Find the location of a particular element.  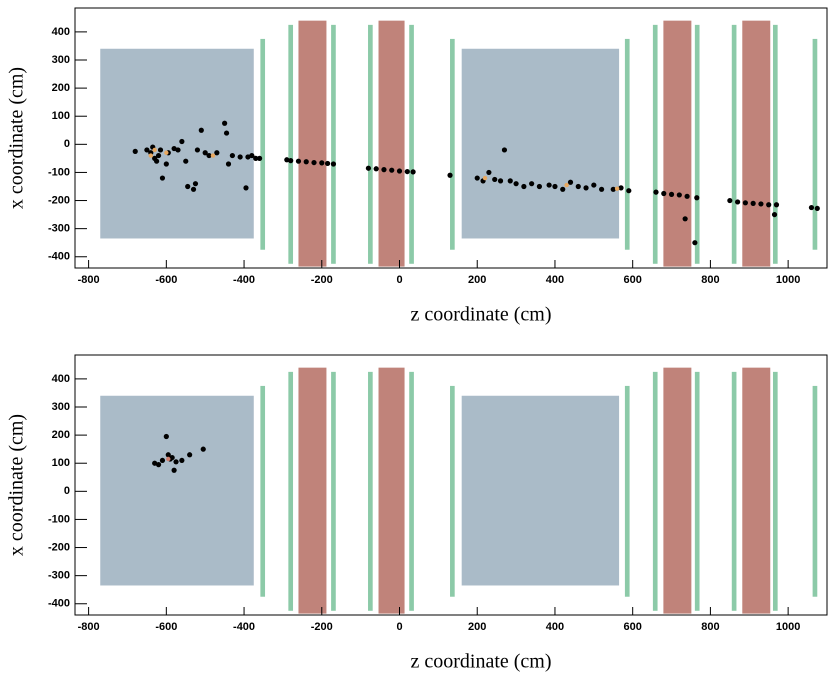

y-tick-label: 200 is located at coordinates (61, 88).